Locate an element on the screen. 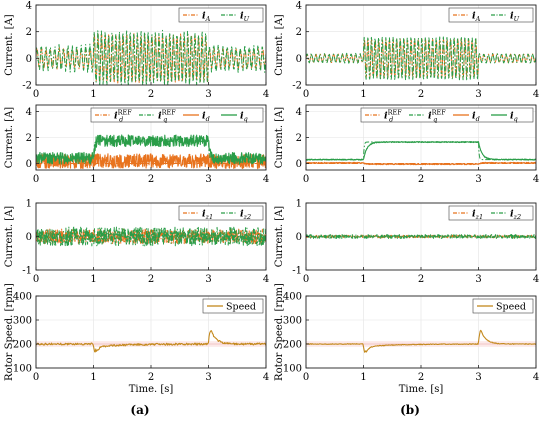 Image resolution: width=550 pixels, height=425 pixels. subplot-a2: 0 1 2 3 4 0 2 4 Current. [A] iREF d iREF q id iq is located at coordinates (136, 144).